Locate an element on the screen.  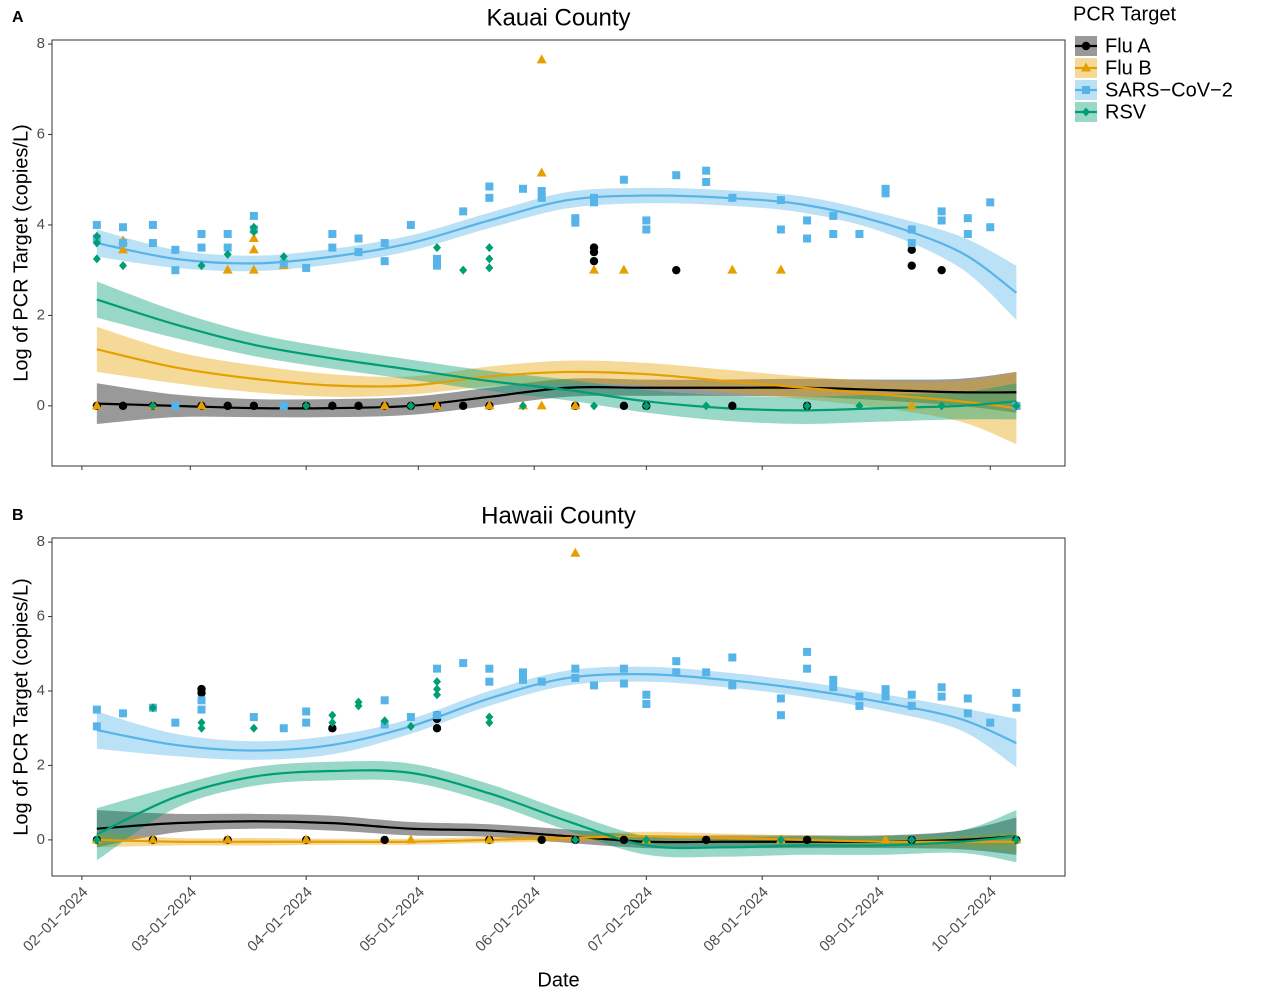
panel-title: Hawaii County is located at coordinates (558, 515).